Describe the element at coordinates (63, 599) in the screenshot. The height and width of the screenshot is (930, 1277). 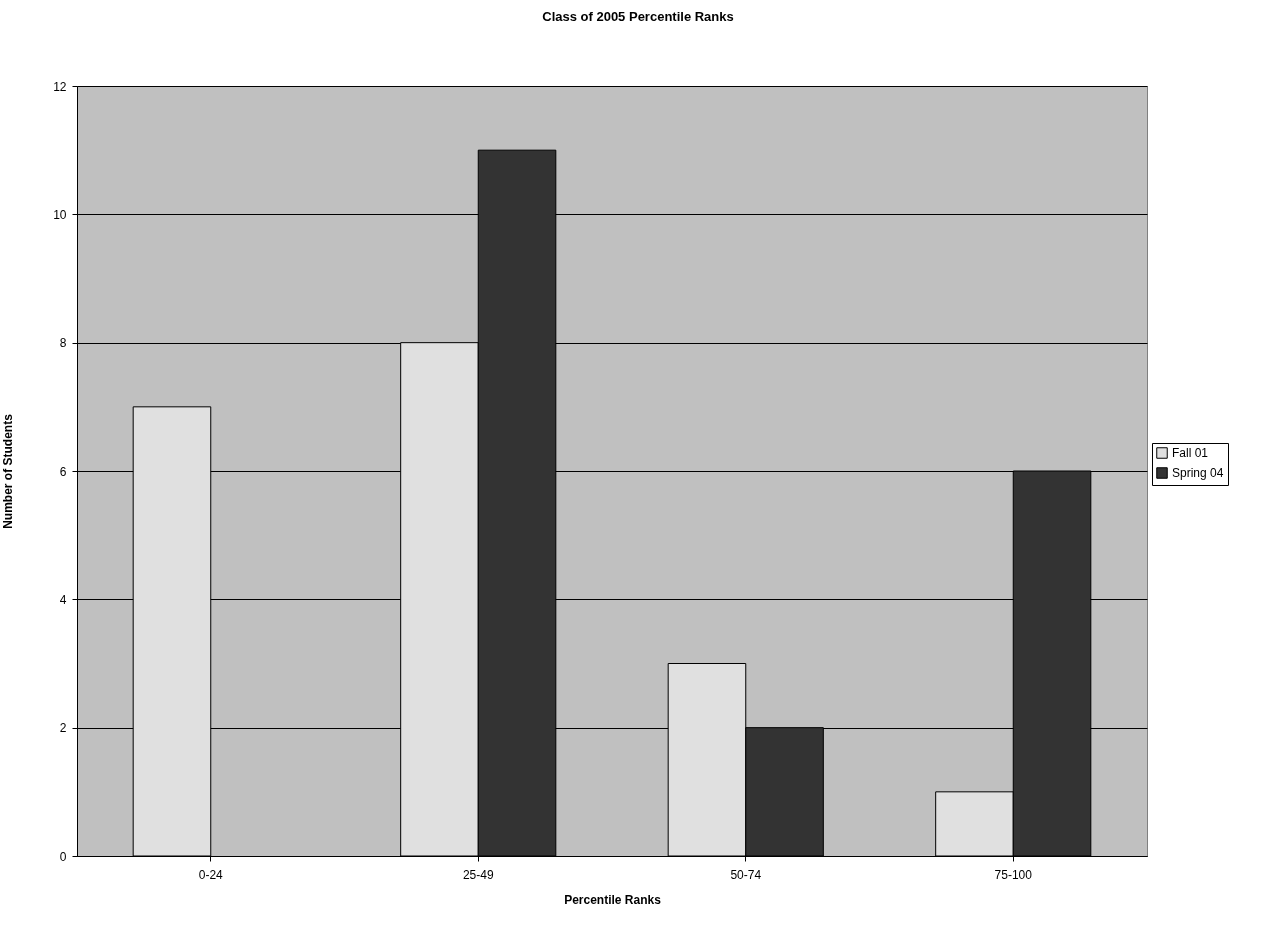
I see `y-tick-label: 4` at that location.